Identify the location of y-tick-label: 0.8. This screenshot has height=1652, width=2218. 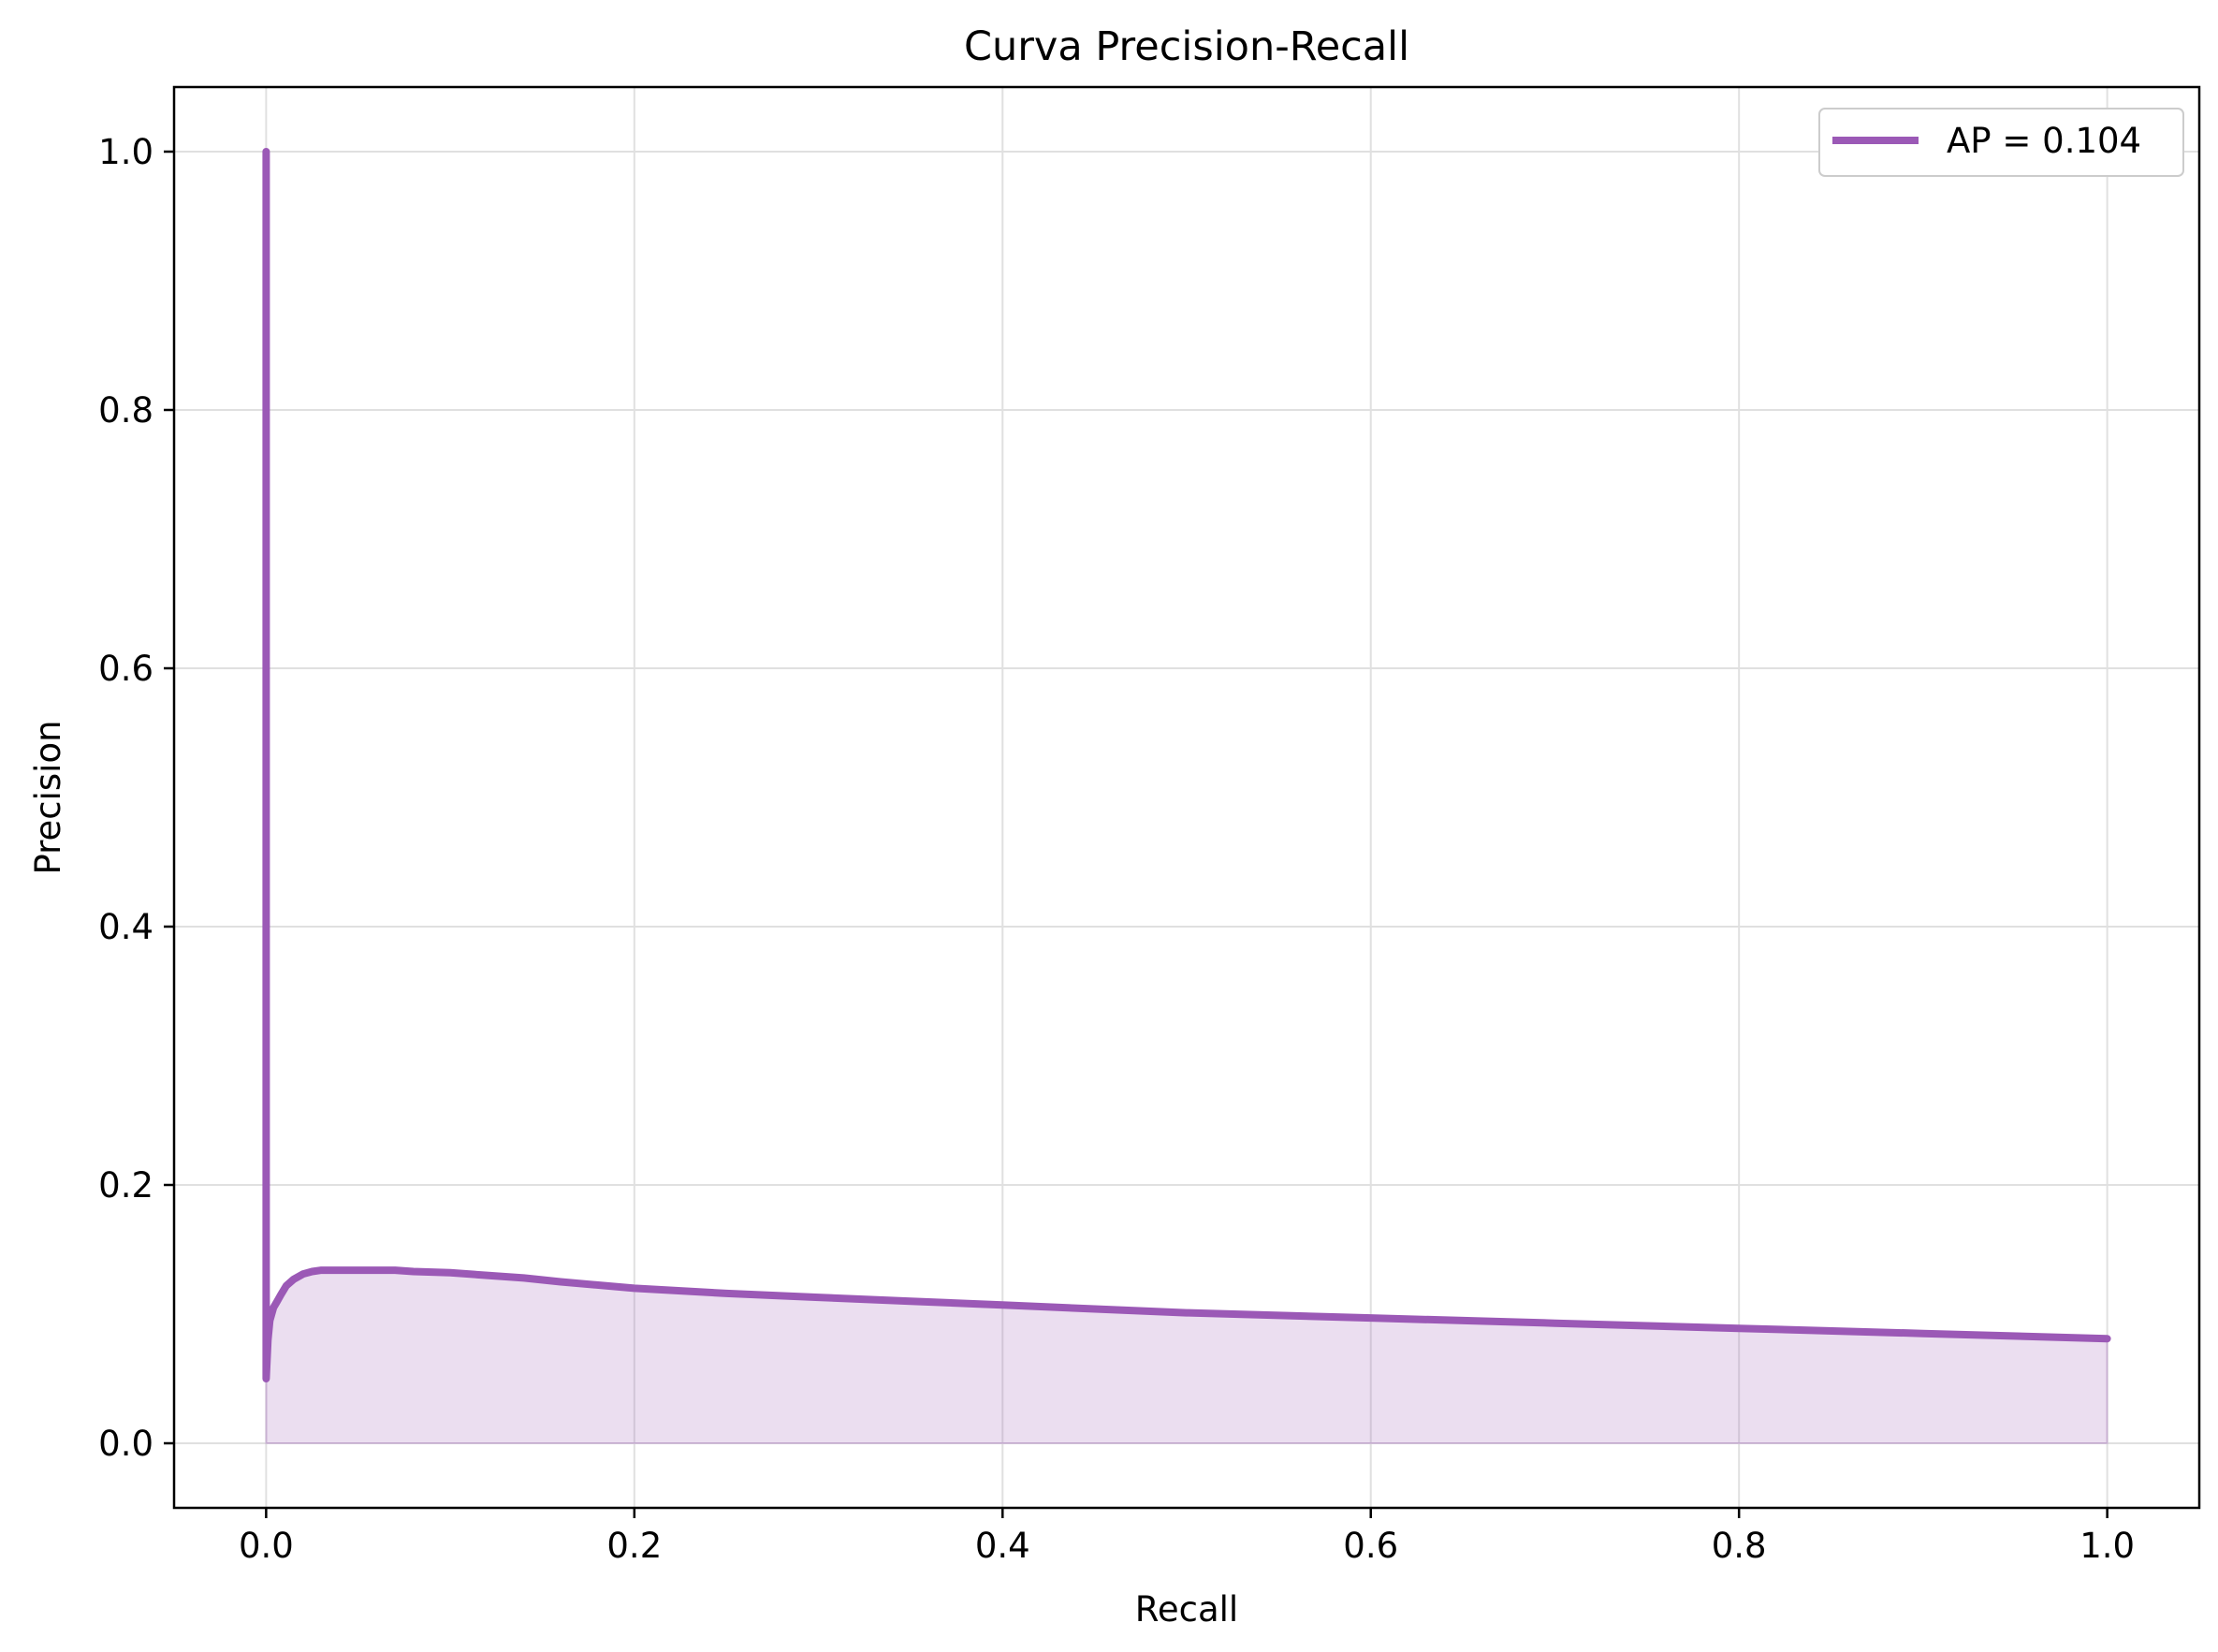
(125, 410).